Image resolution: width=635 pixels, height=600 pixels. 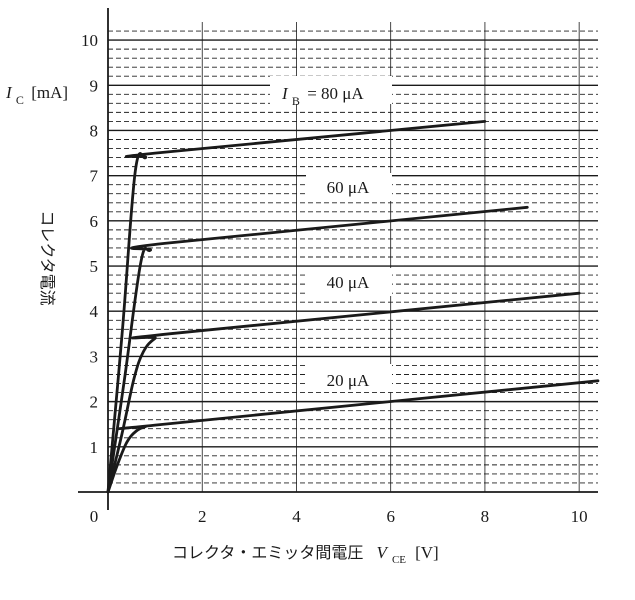 I want to click on ib-eq: = 80 μA, so click(x=335, y=93).